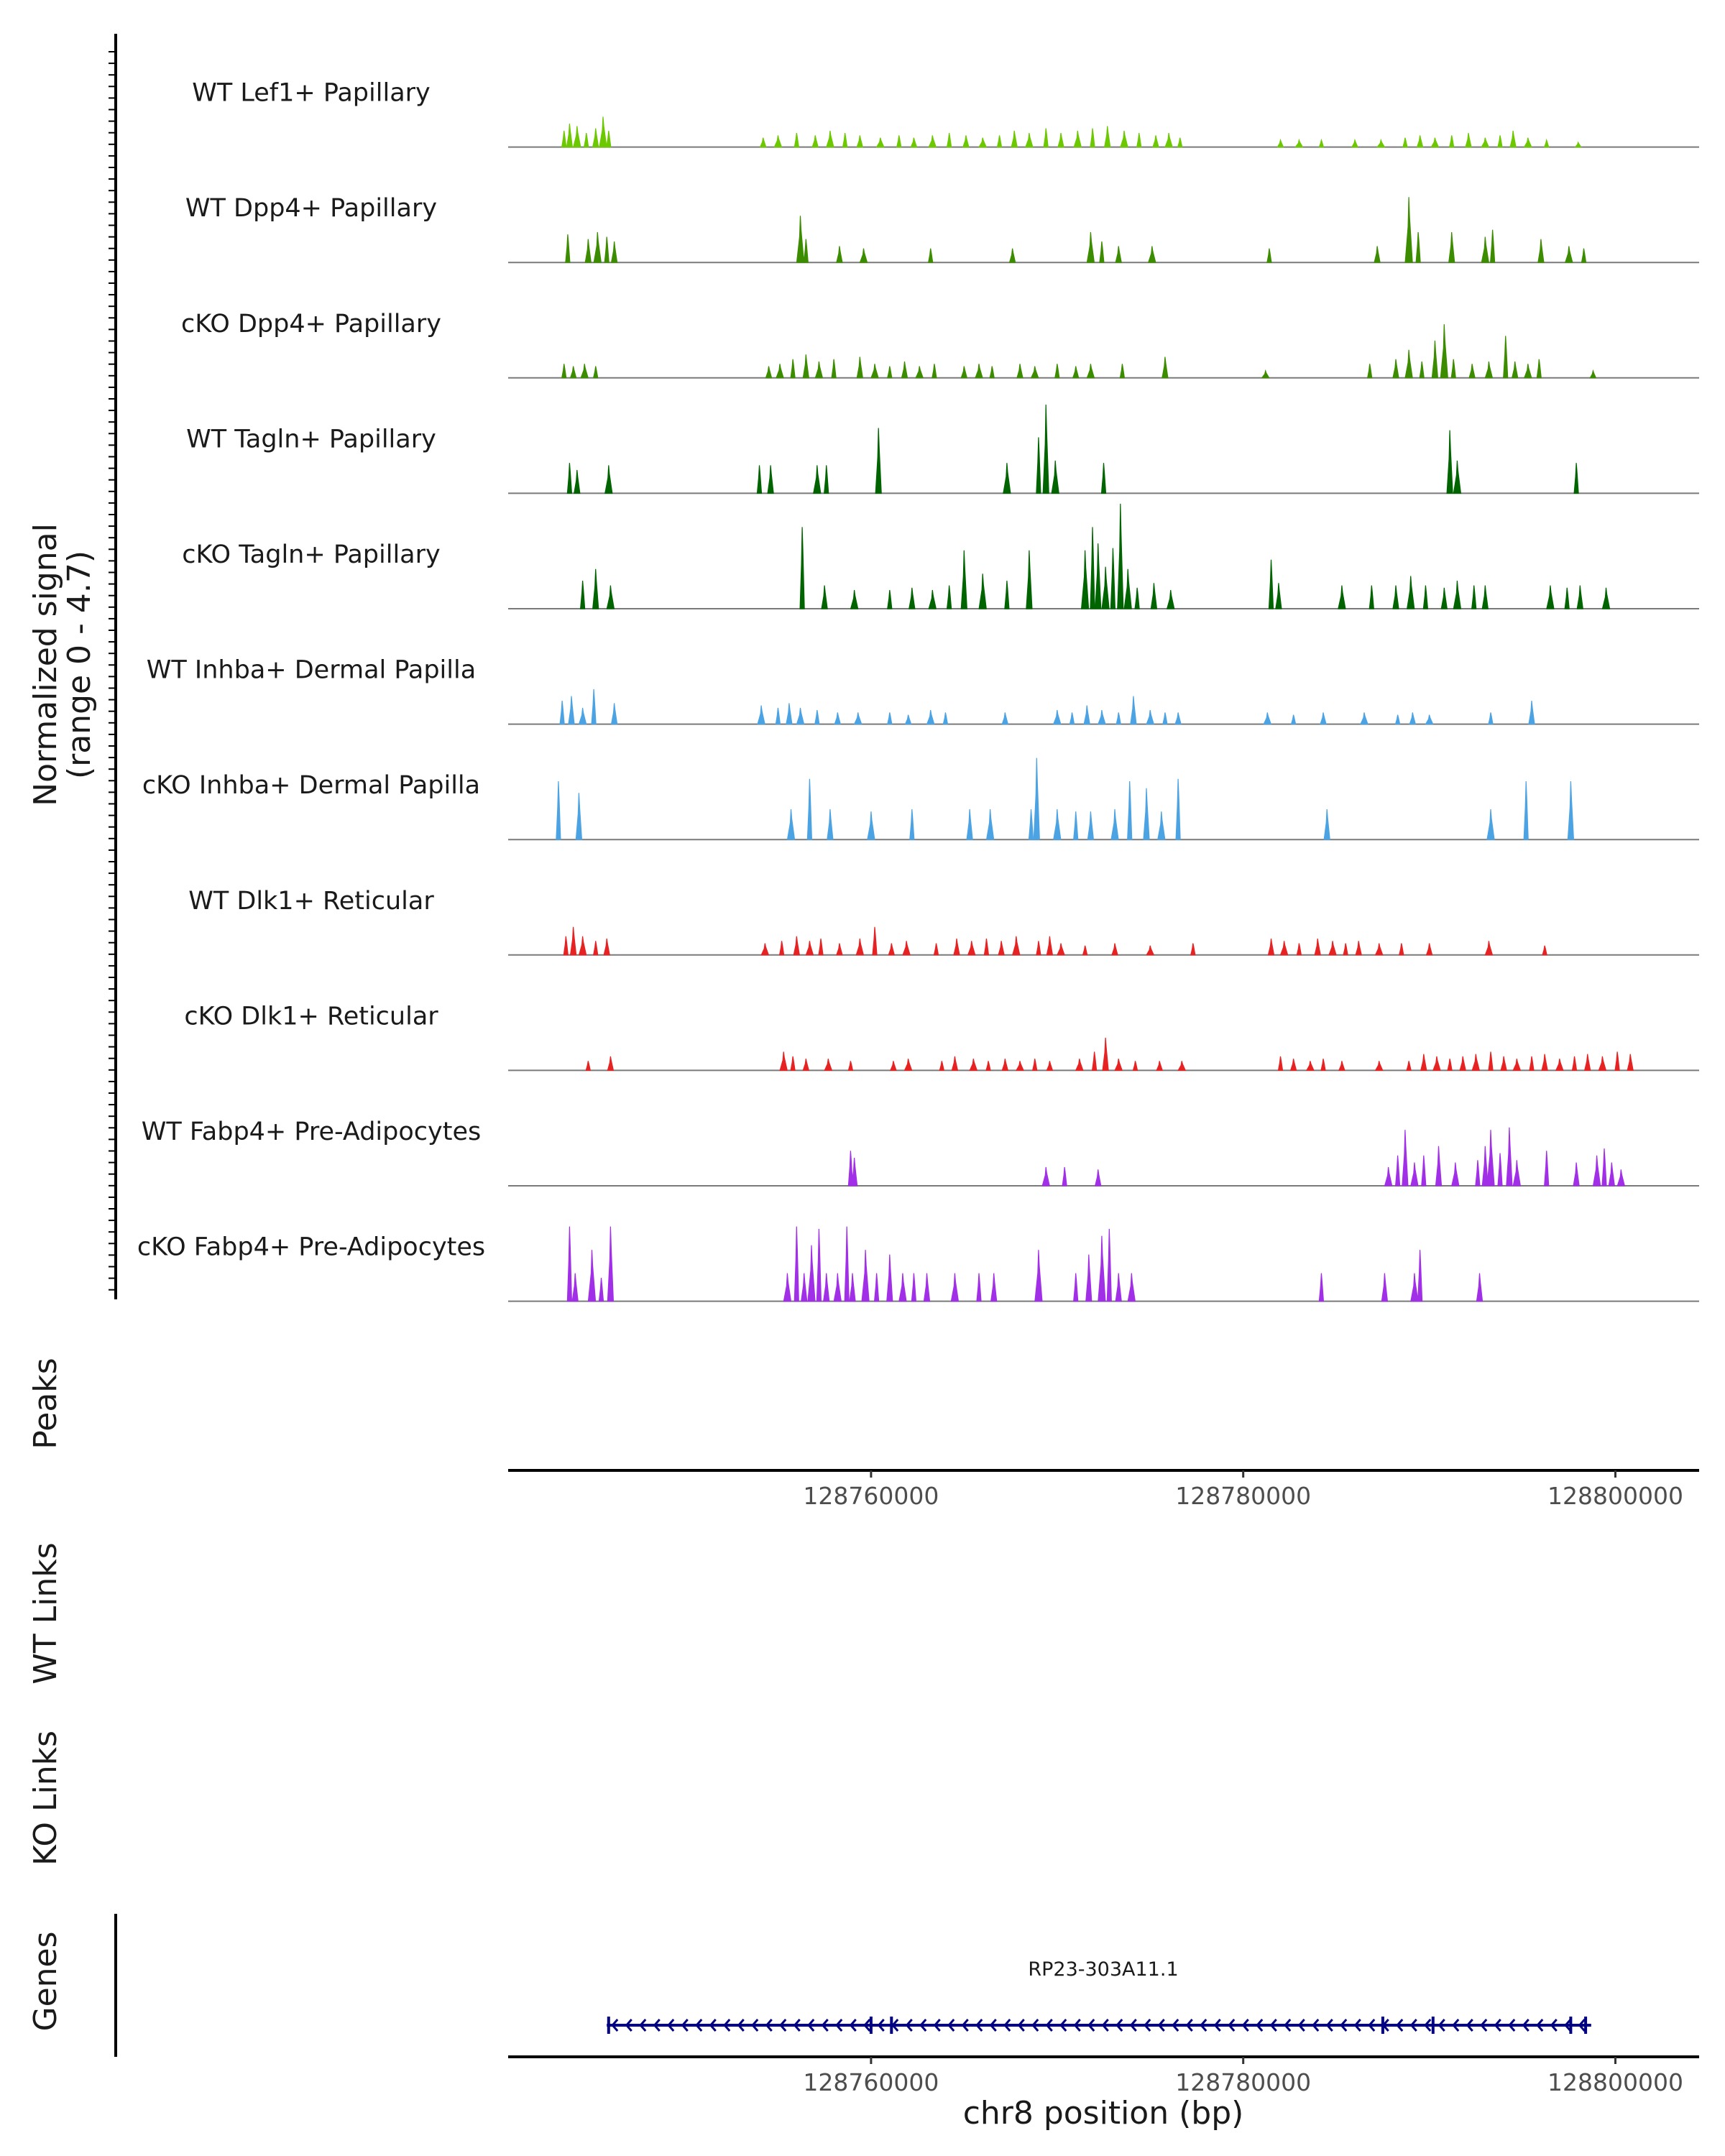  I want to click on track-cko-fabp4-pre-adipocytes: cKO Fabp4+ Pre-Adipocytes, so click(918, 1264).